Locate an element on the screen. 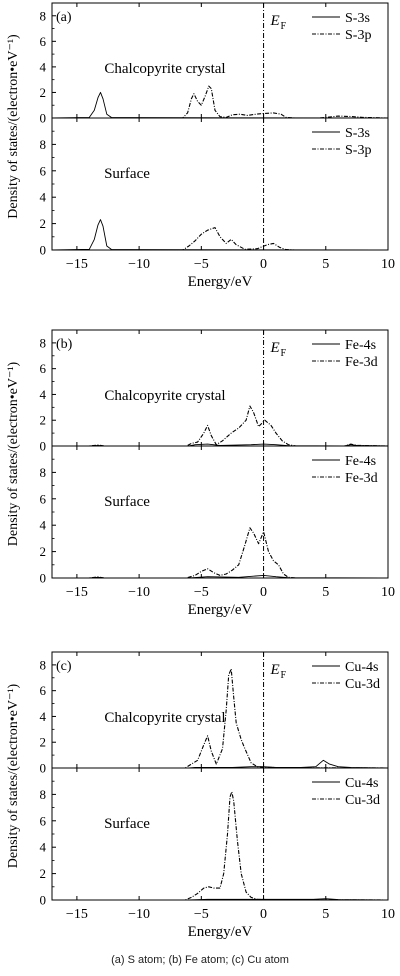 This screenshot has width=400, height=976. series-cu-4s is located at coordinates (220, 764).